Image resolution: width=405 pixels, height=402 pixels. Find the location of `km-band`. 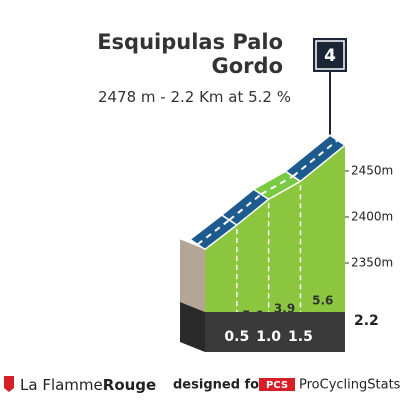

km-band is located at coordinates (275, 332).